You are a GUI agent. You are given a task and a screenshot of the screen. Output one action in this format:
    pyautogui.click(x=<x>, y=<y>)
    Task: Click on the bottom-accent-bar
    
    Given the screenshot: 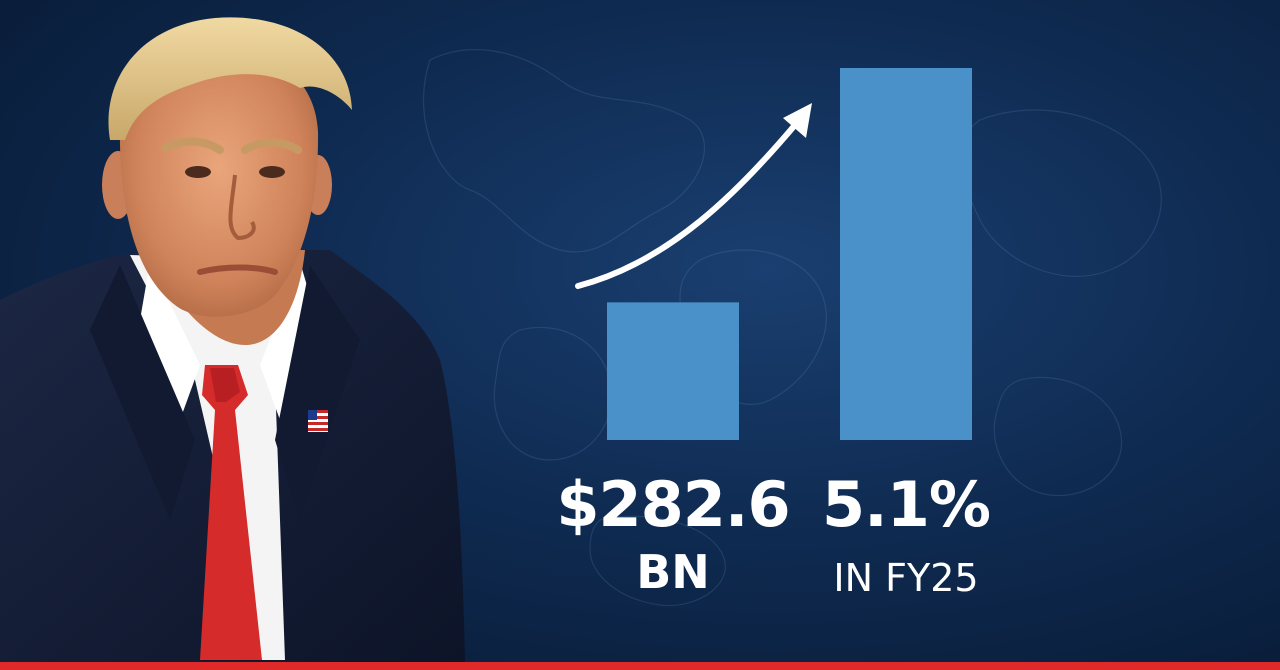 What is the action you would take?
    pyautogui.click(x=640, y=666)
    